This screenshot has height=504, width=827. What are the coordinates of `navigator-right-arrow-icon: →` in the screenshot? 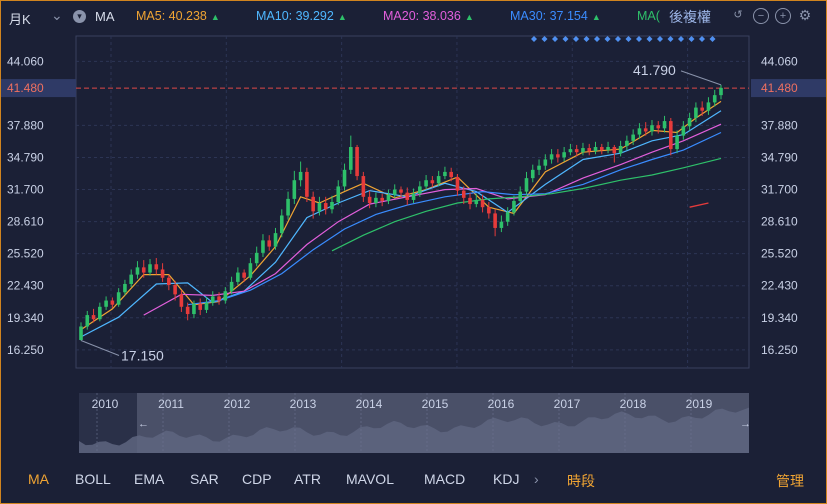 It's located at (745, 424).